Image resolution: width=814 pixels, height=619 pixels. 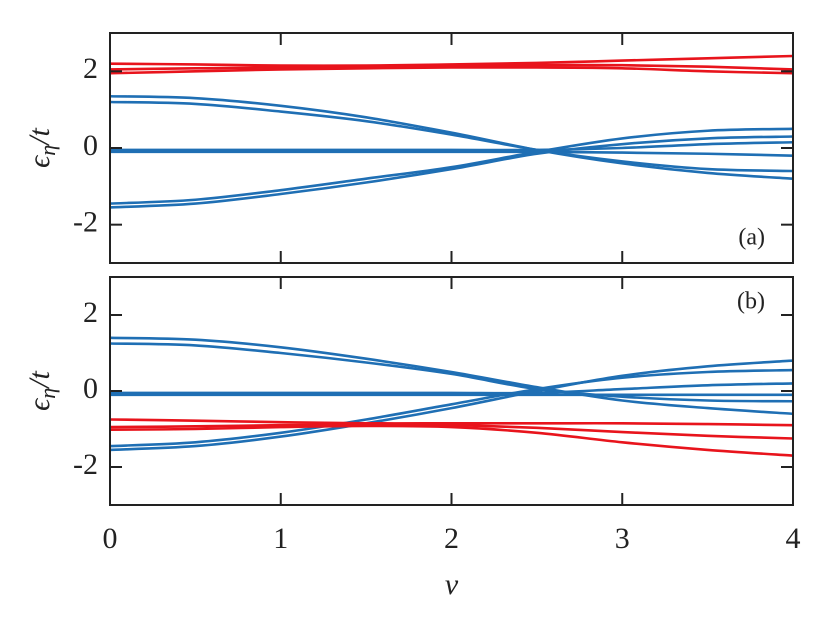 I want to click on panel-label: (b), so click(x=751, y=302).